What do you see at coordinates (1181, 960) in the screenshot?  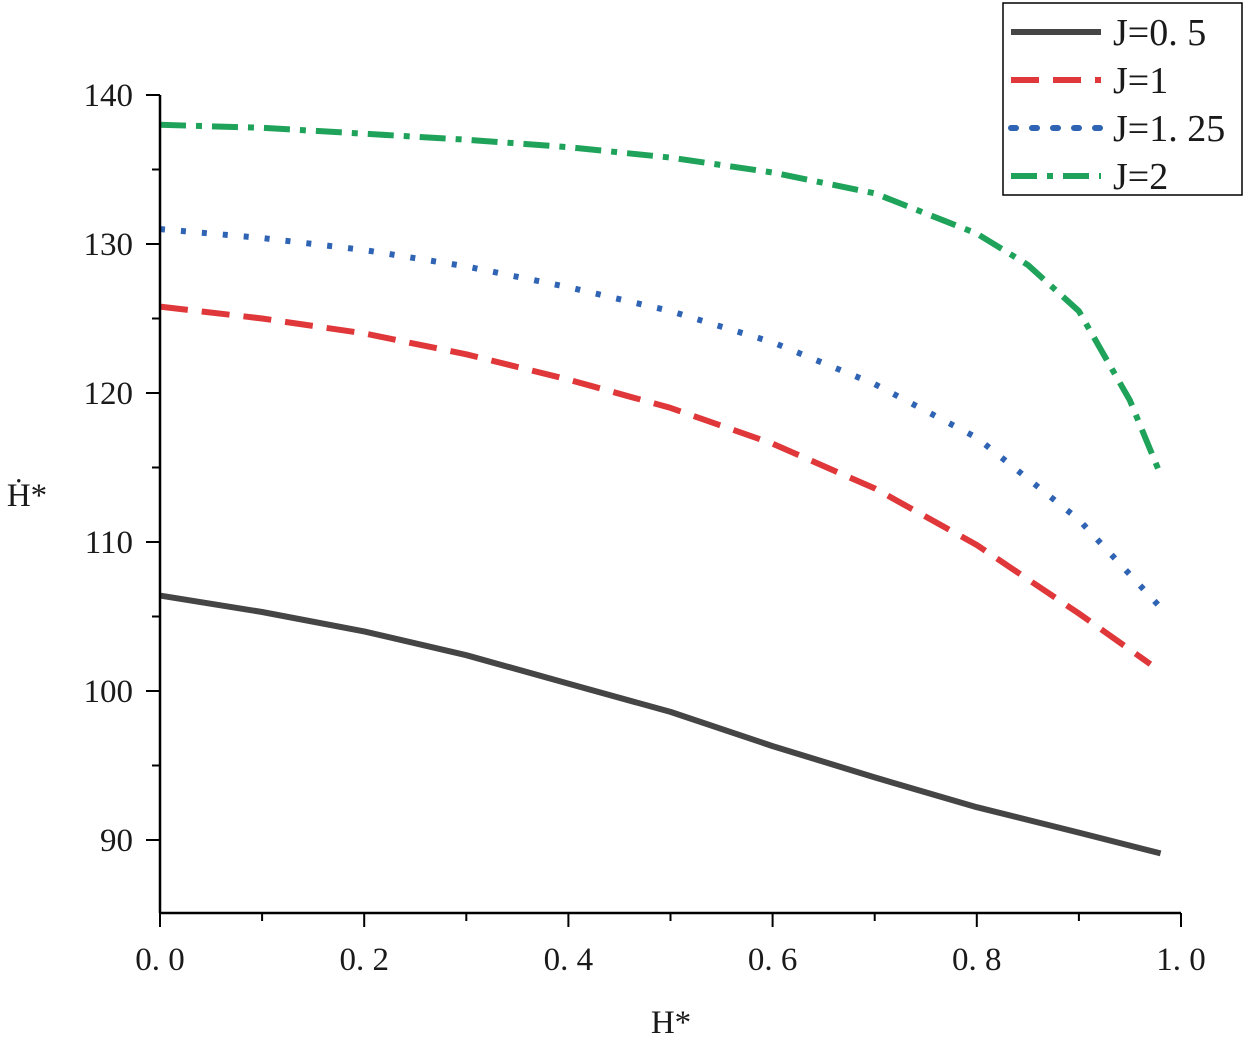 I see `x-tick-label: 1. 0` at bounding box center [1181, 960].